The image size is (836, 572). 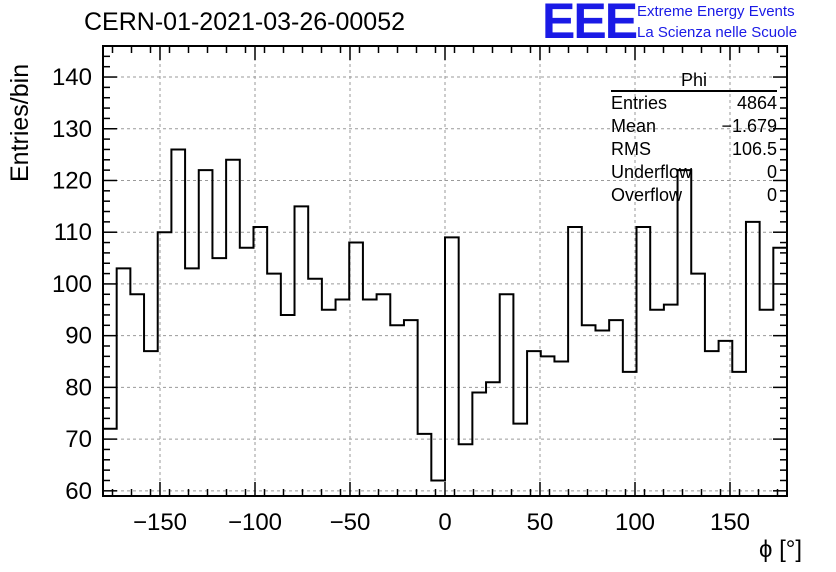 I want to click on stats-label: Mean, so click(x=634, y=126).